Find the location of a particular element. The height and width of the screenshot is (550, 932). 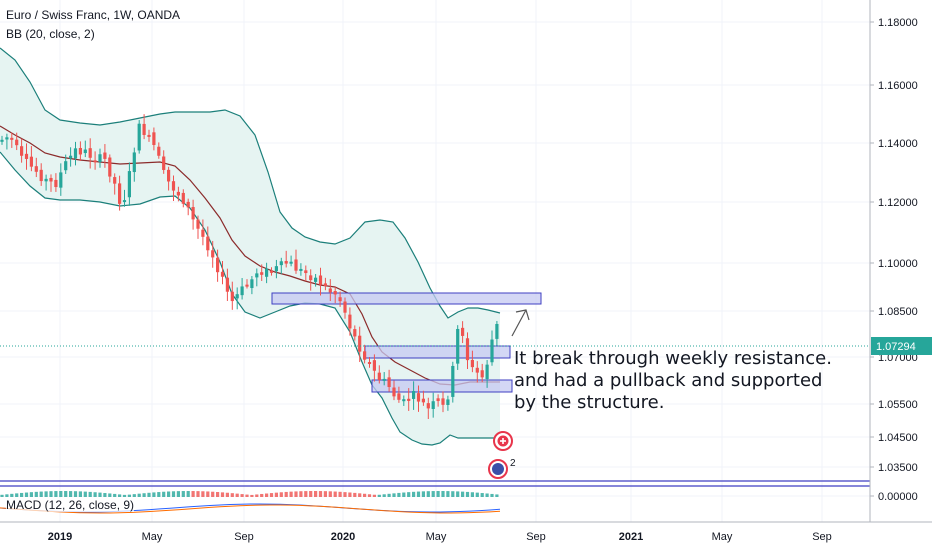

price-tick-label: 0.00000 is located at coordinates (898, 497).